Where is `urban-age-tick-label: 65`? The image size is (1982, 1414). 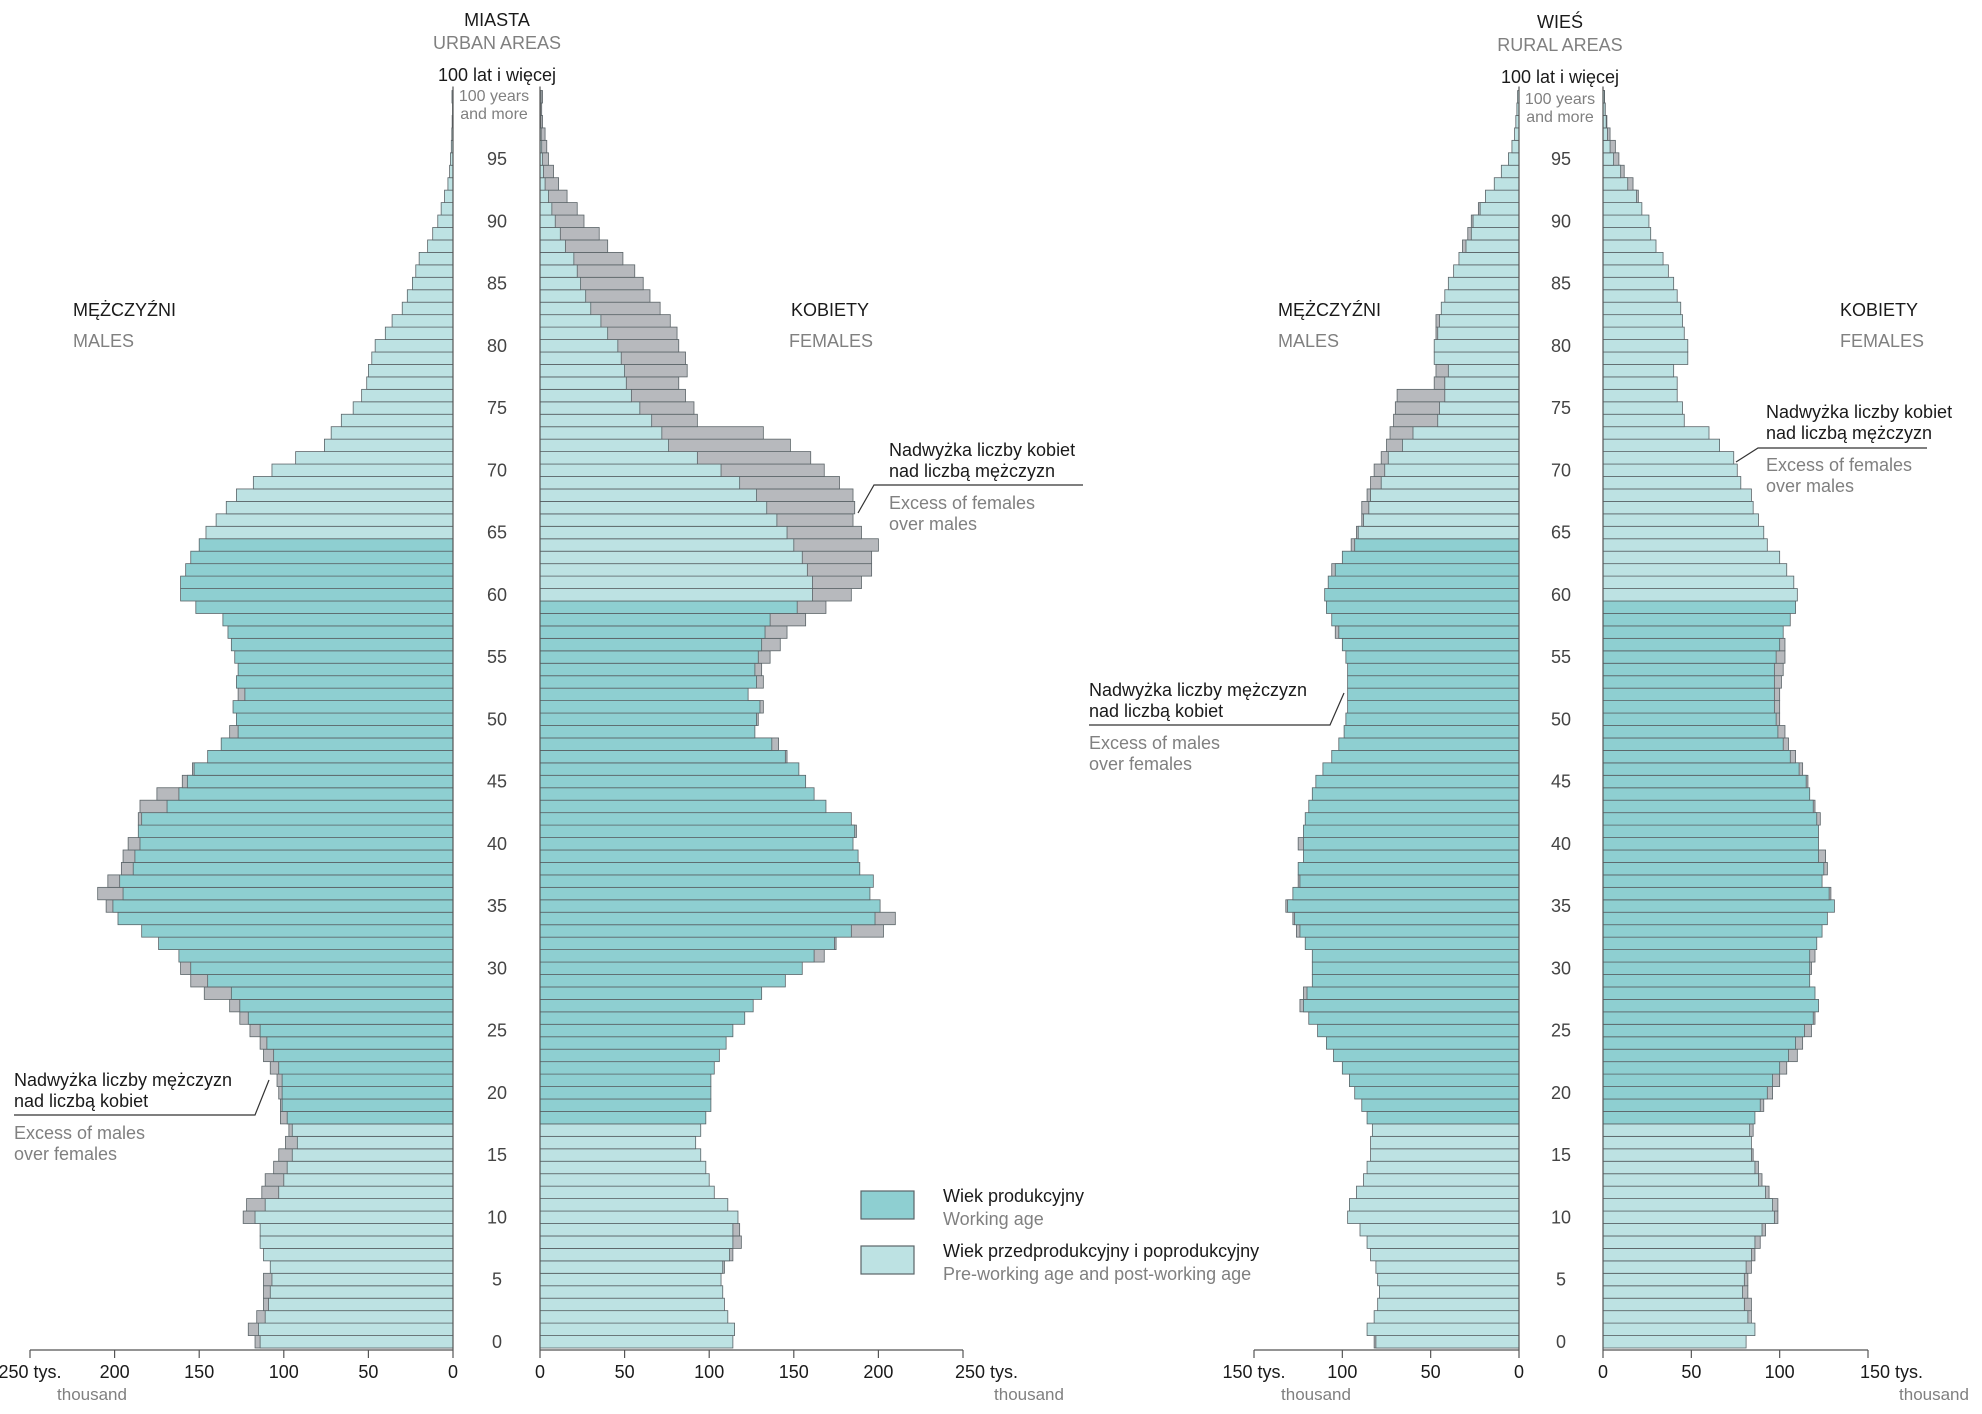 urban-age-tick-label: 65 is located at coordinates (497, 533).